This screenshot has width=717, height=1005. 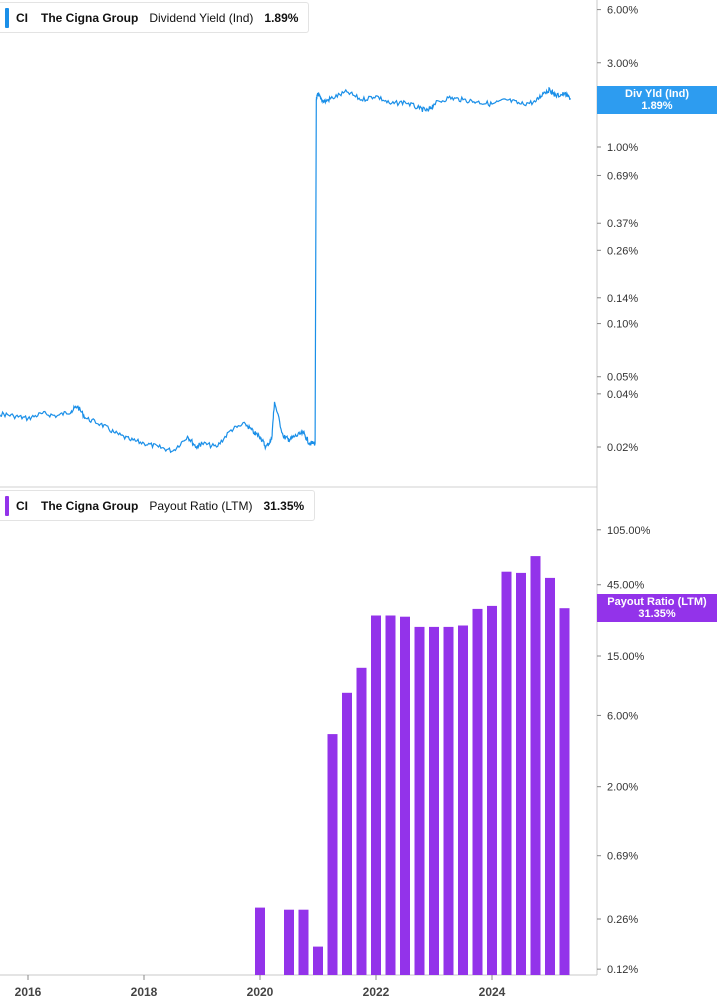 What do you see at coordinates (201, 17) in the screenshot?
I see `legend-metric: Dividend Yield (Ind)` at bounding box center [201, 17].